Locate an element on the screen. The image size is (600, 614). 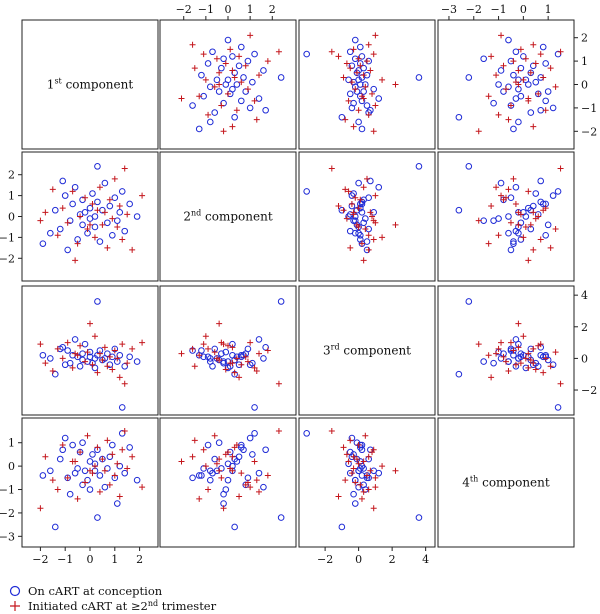
point-conception-7-r3-c1 is located at coordinates (75, 339).